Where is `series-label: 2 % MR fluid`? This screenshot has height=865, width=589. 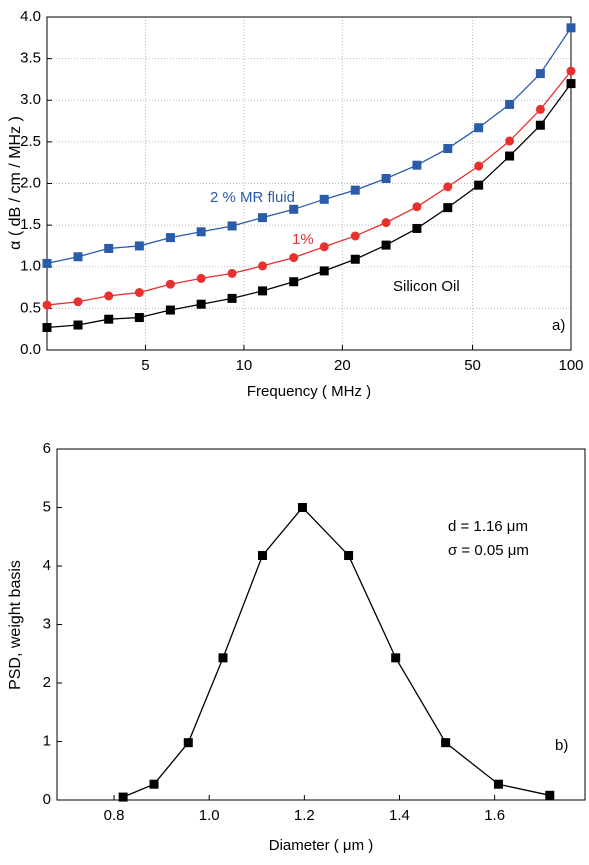 series-label: 2 % MR fluid is located at coordinates (252, 197).